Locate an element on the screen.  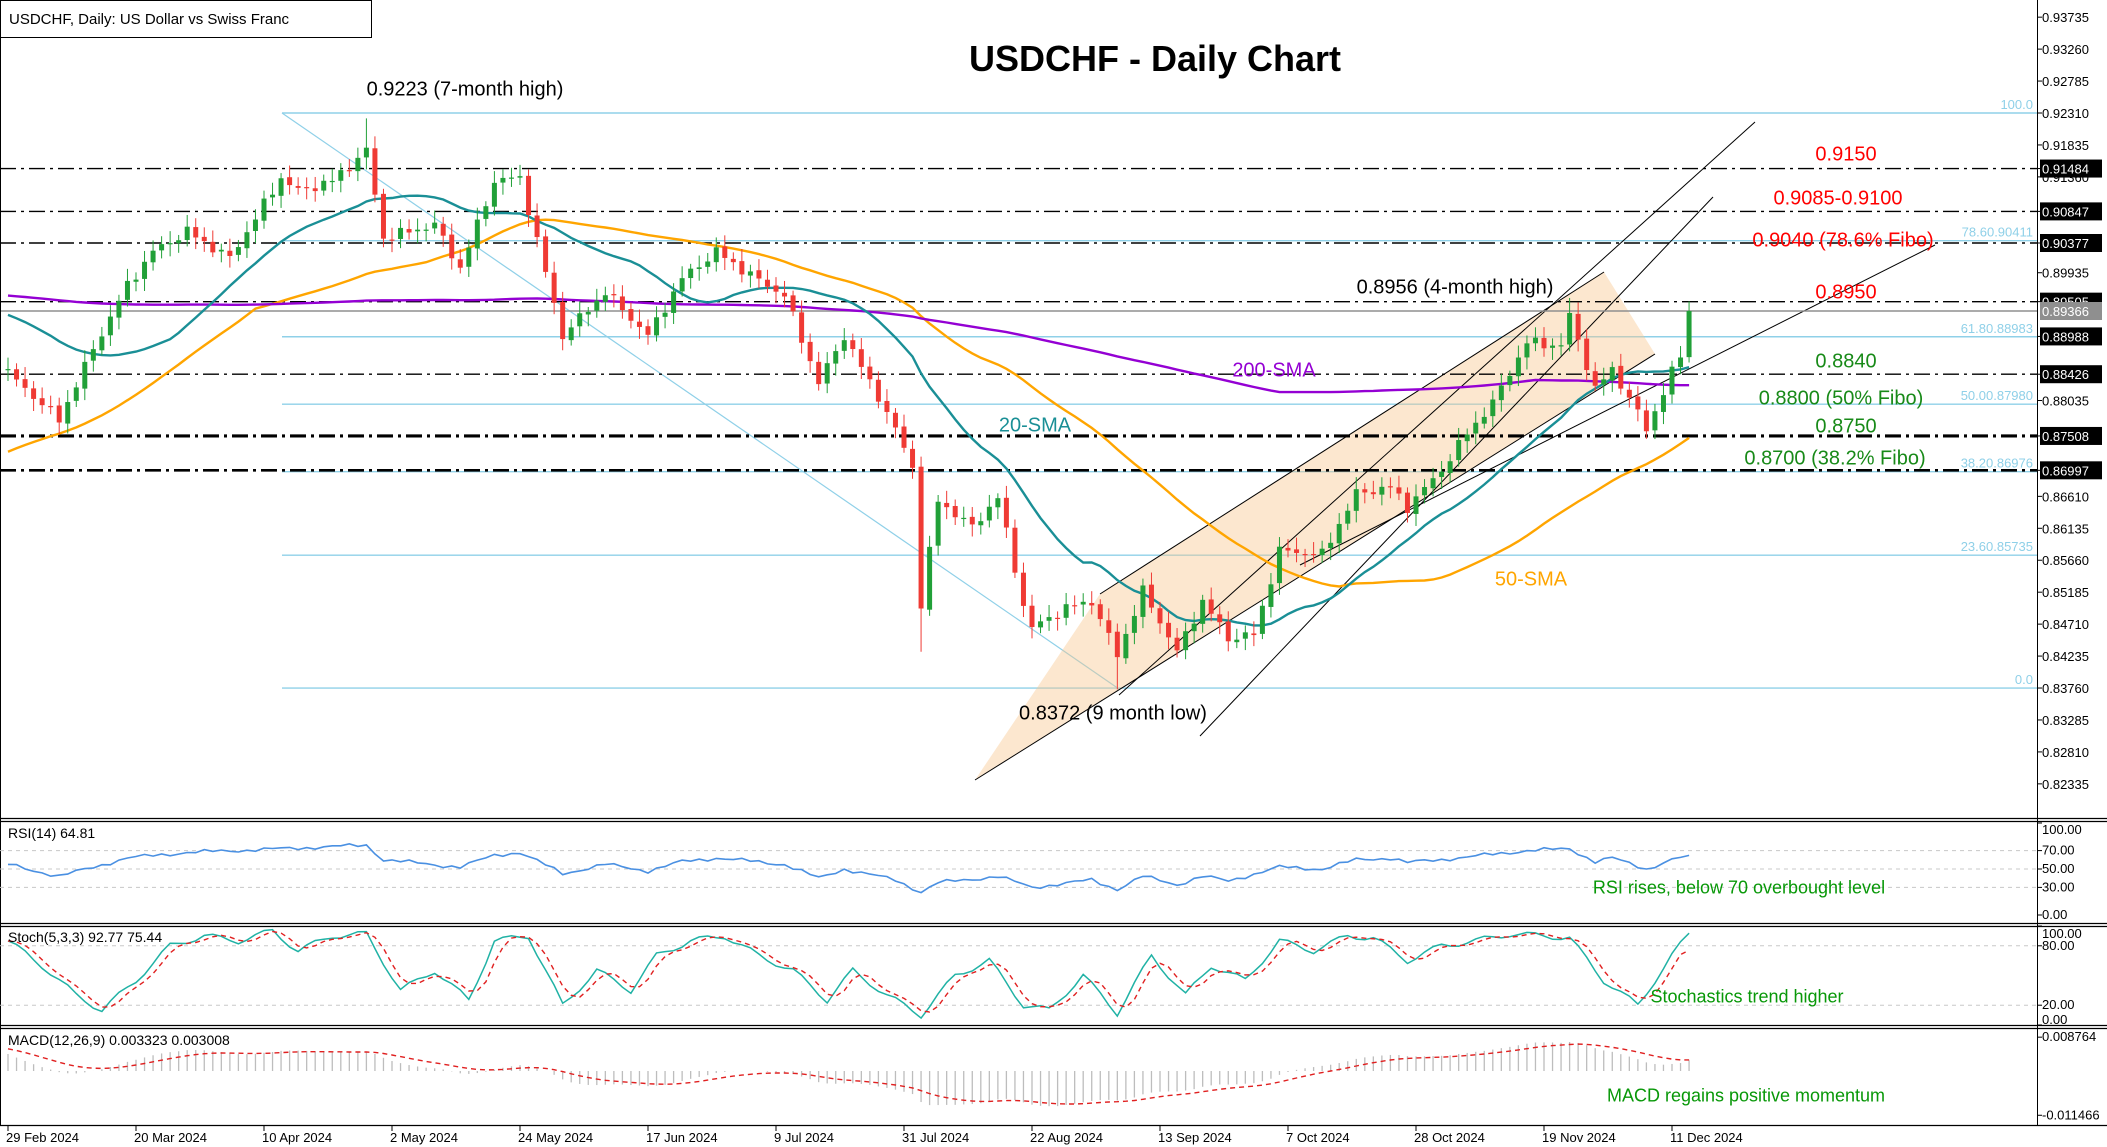
macd-note: MACD regains positive momentum is located at coordinates (1746, 1095).